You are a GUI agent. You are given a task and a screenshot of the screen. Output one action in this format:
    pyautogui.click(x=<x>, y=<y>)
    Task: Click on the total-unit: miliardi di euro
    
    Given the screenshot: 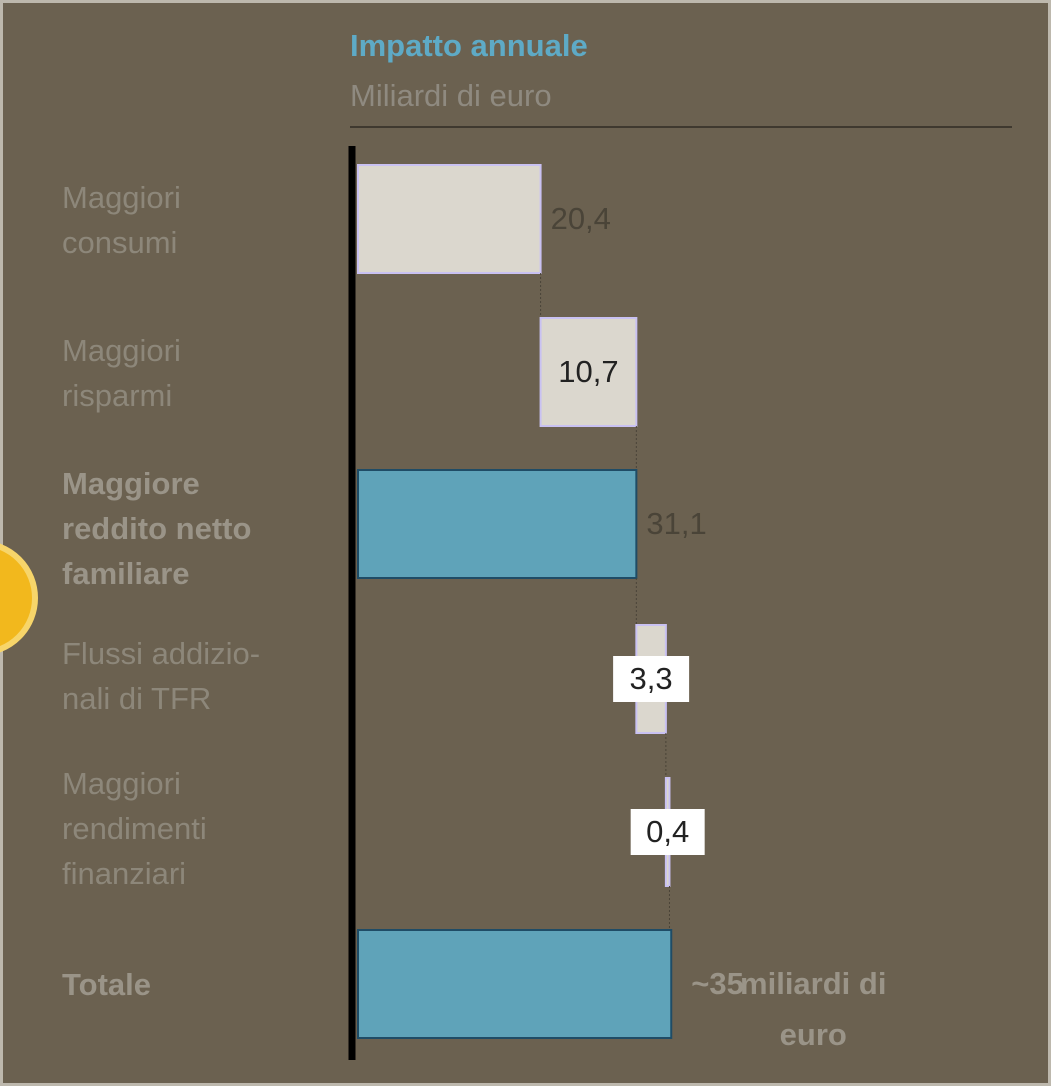 What is the action you would take?
    pyautogui.click(x=813, y=1009)
    